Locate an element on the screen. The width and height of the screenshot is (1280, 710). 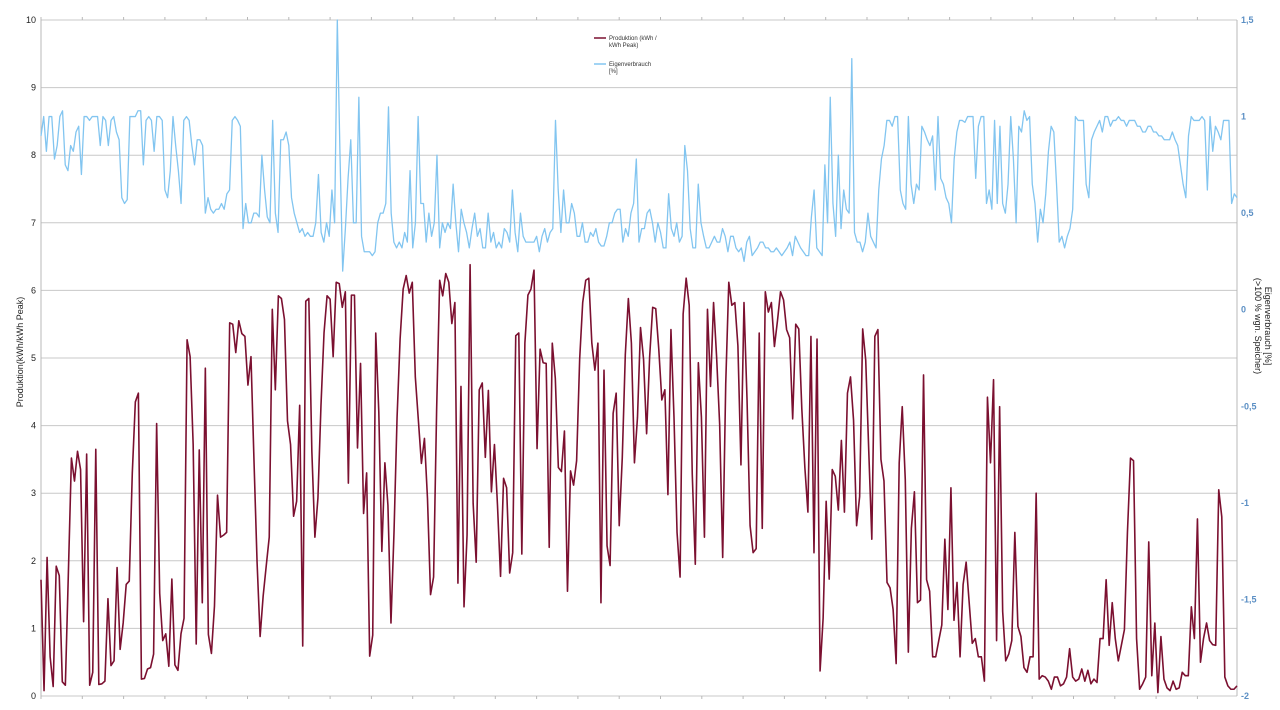
legend-label-eigenverbrauch-line2: [%] is located at coordinates (613, 72).